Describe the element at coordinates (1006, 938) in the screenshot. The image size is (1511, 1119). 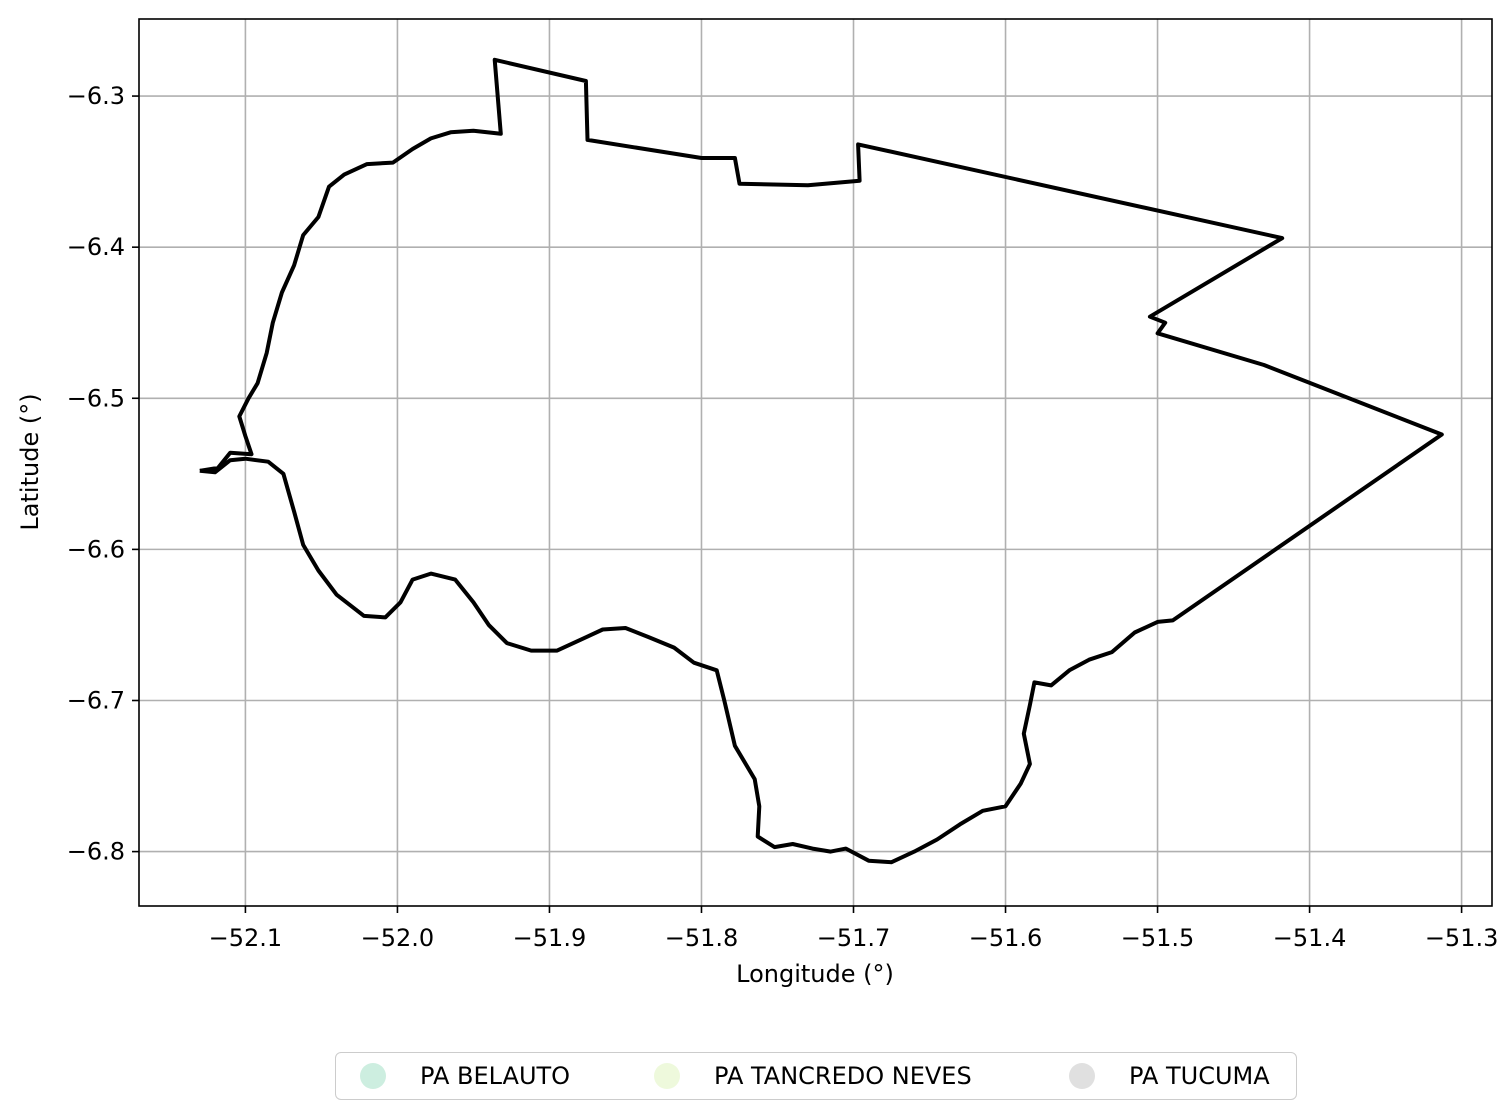
I see `x-tick-label: −51.6` at that location.